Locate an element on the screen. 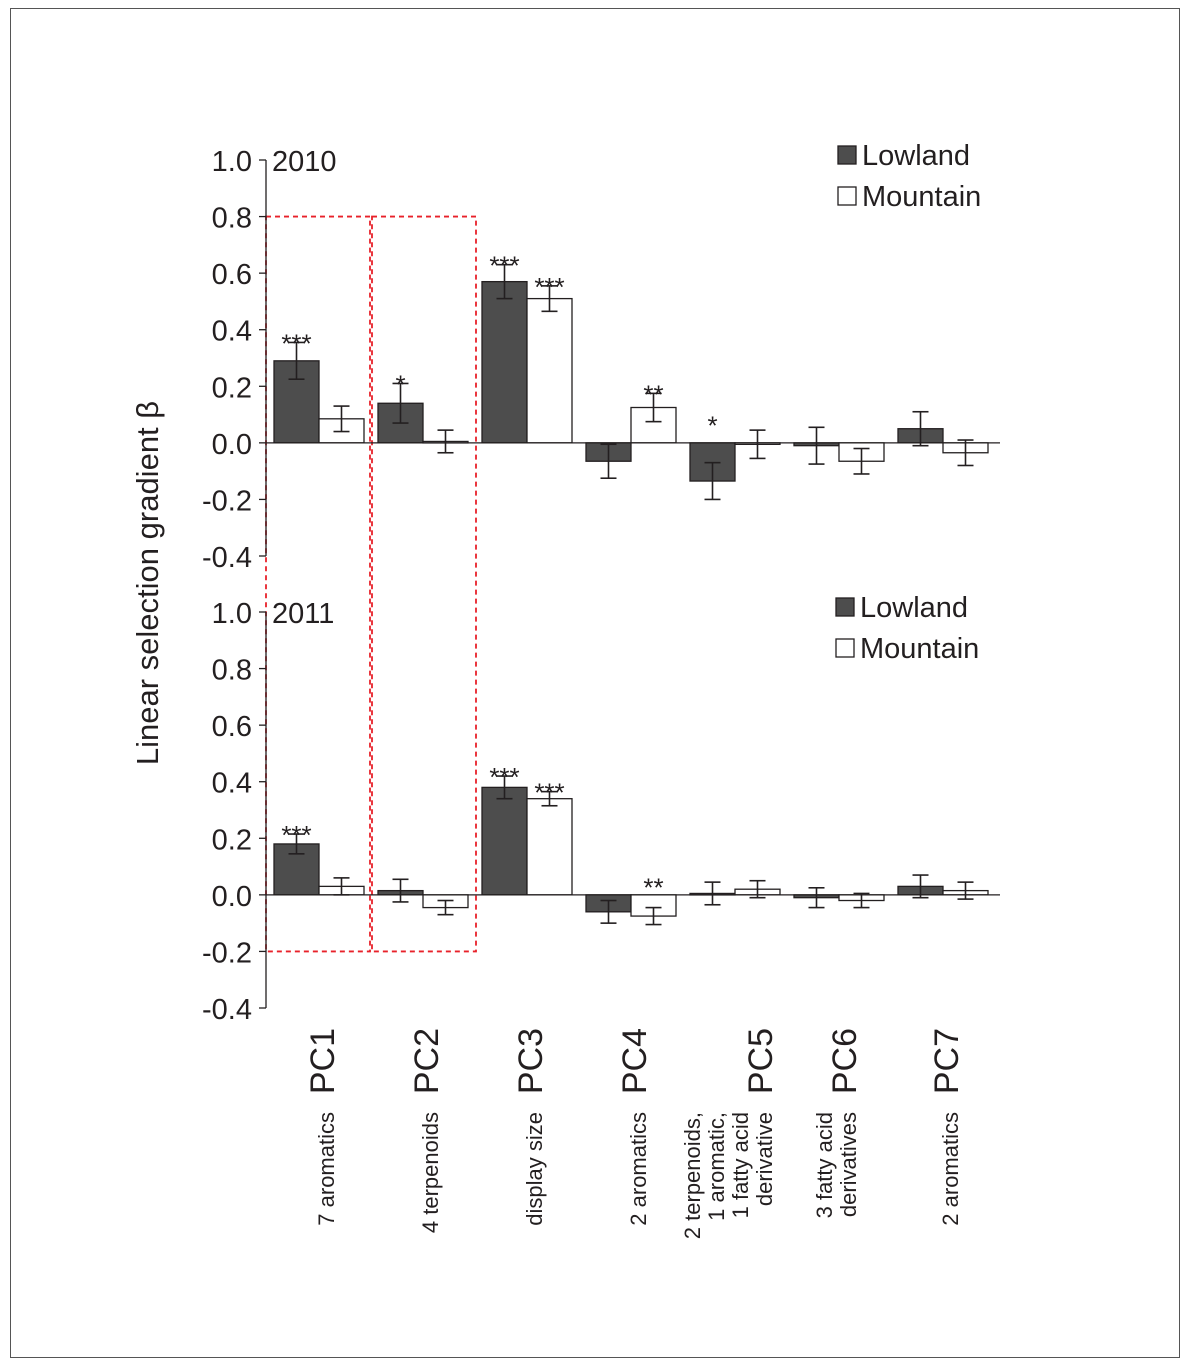 This screenshot has width=1192, height=1367. x-category-label: PC7 is located at coordinates (947, 1061).